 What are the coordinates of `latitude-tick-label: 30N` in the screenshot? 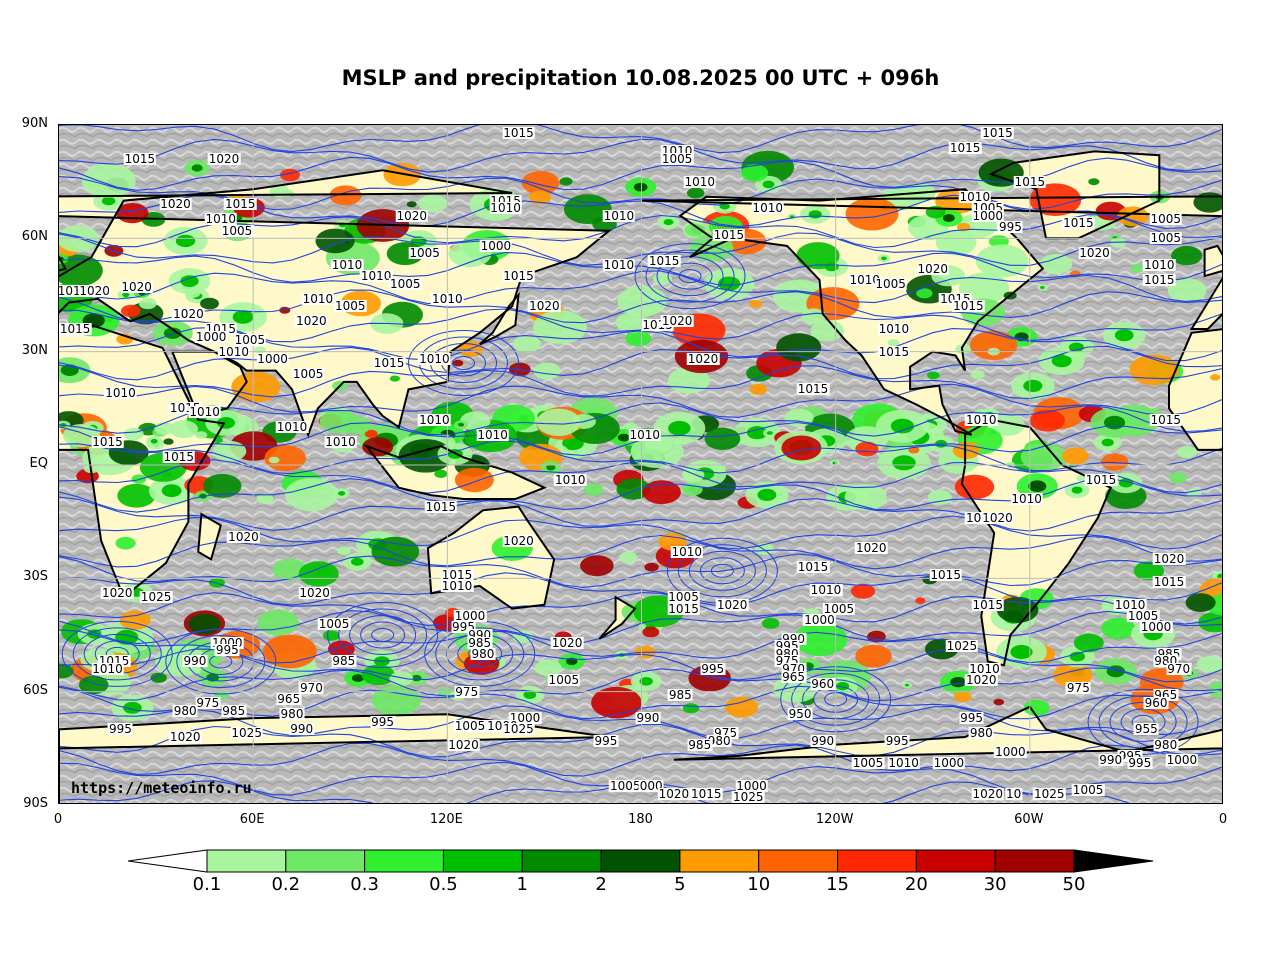 It's located at (34, 350).